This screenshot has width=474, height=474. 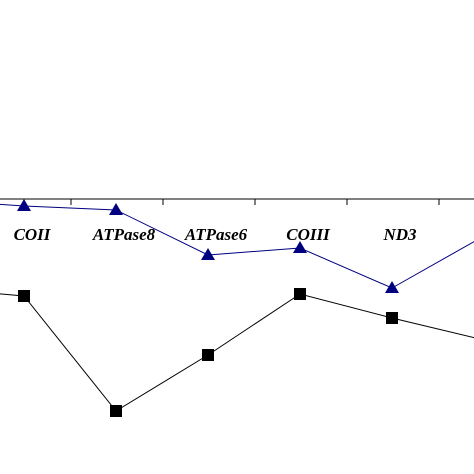 I want to click on x-tick-label-4: COIII, so click(x=308, y=234).